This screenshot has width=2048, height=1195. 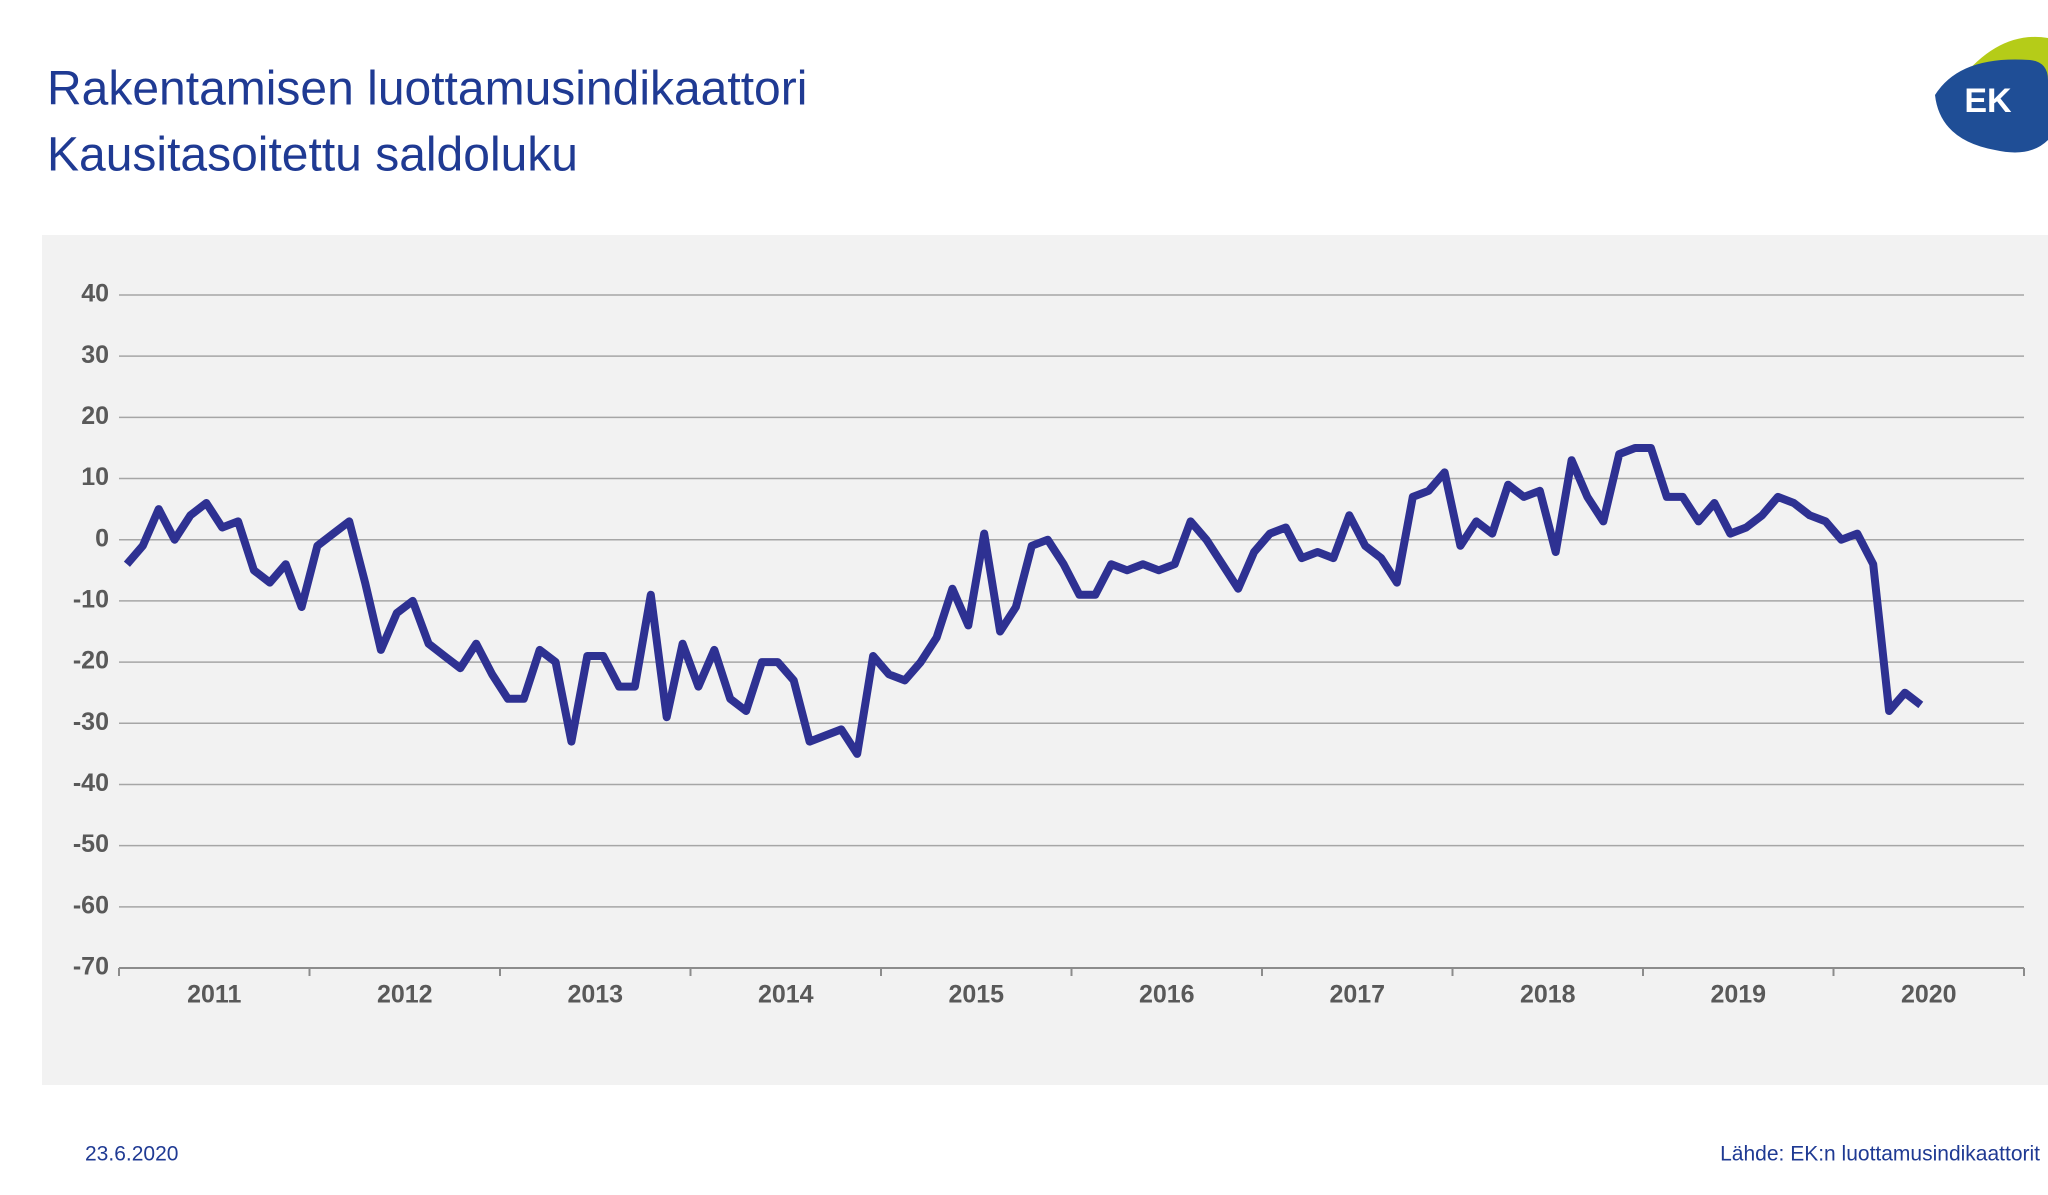 I want to click on y-tick-label: -50, so click(x=91, y=844).